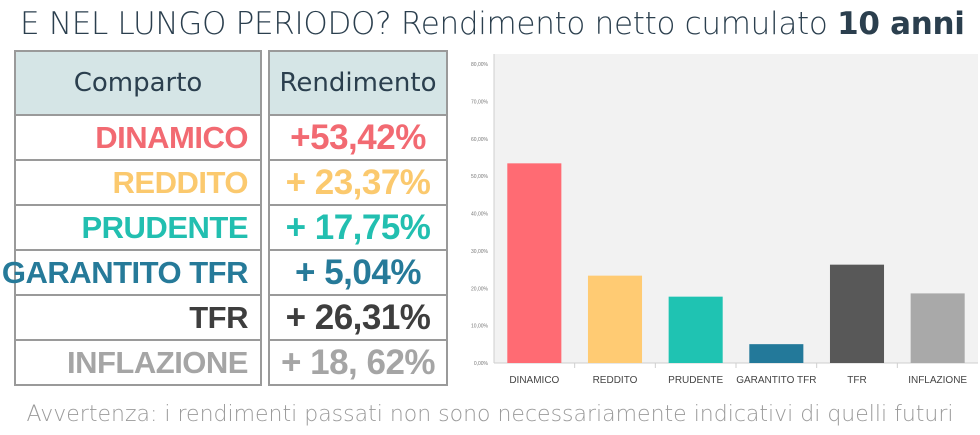 Image resolution: width=980 pixels, height=435 pixels. Describe the element at coordinates (937, 380) in the screenshot. I see `x-tick-label: INFLAZIONE` at that location.